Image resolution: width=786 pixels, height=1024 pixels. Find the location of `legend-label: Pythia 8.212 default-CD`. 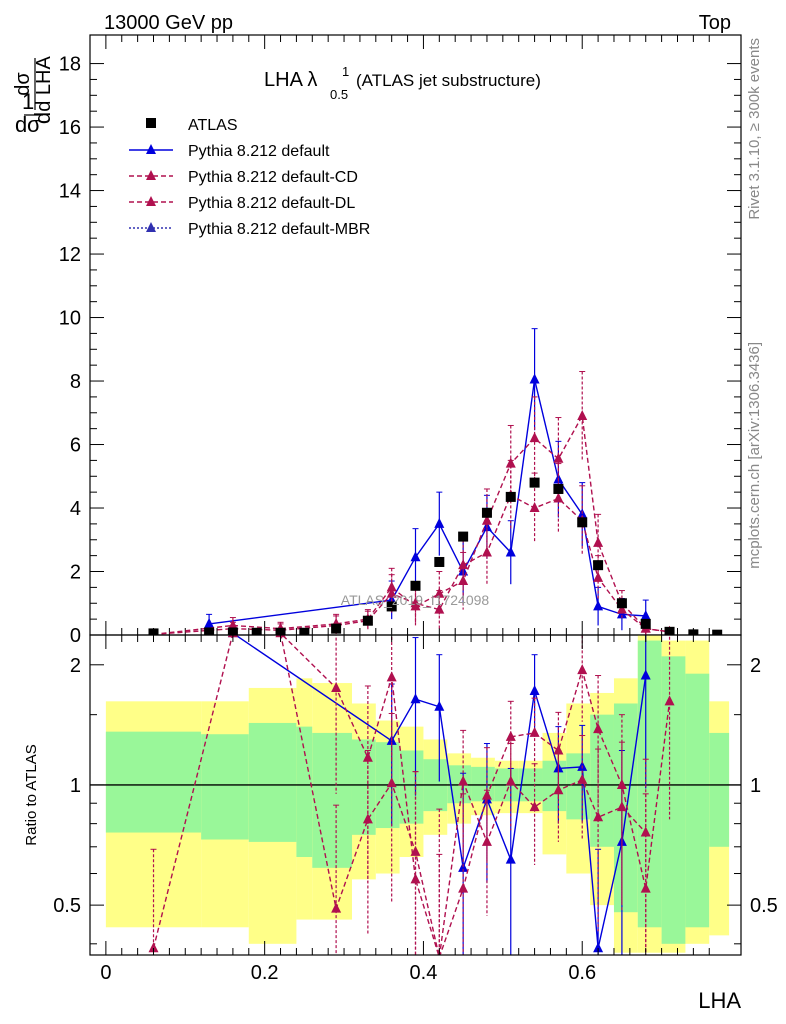

legend-label: Pythia 8.212 default-CD is located at coordinates (273, 177).